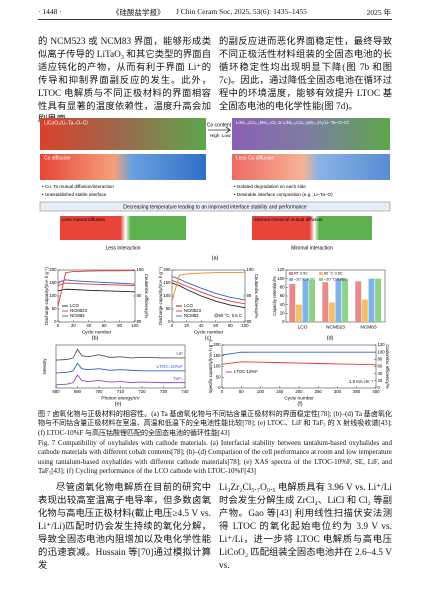 This screenshot has height=603, width=427. What do you see at coordinates (44, 366) in the screenshot?
I see `y-axis-label: Intensity` at bounding box center [44, 366].